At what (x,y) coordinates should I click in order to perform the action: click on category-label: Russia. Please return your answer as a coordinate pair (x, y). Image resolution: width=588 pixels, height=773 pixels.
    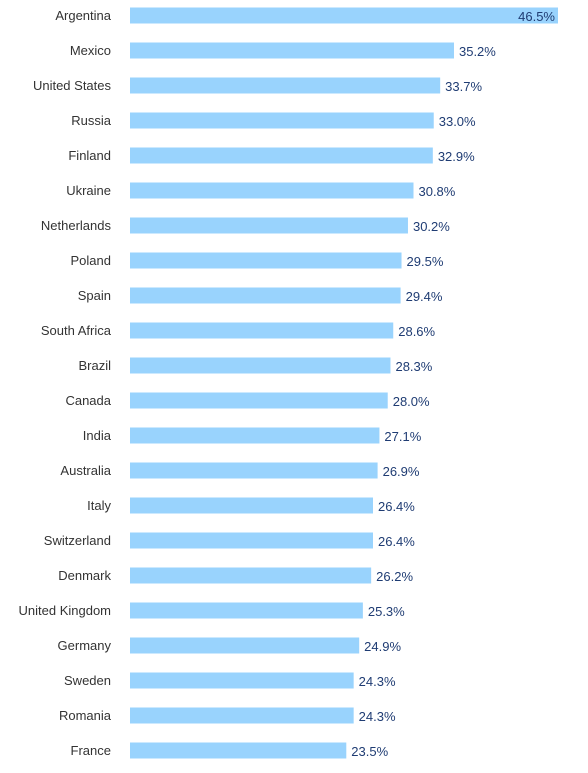
    Looking at the image, I should click on (91, 120).